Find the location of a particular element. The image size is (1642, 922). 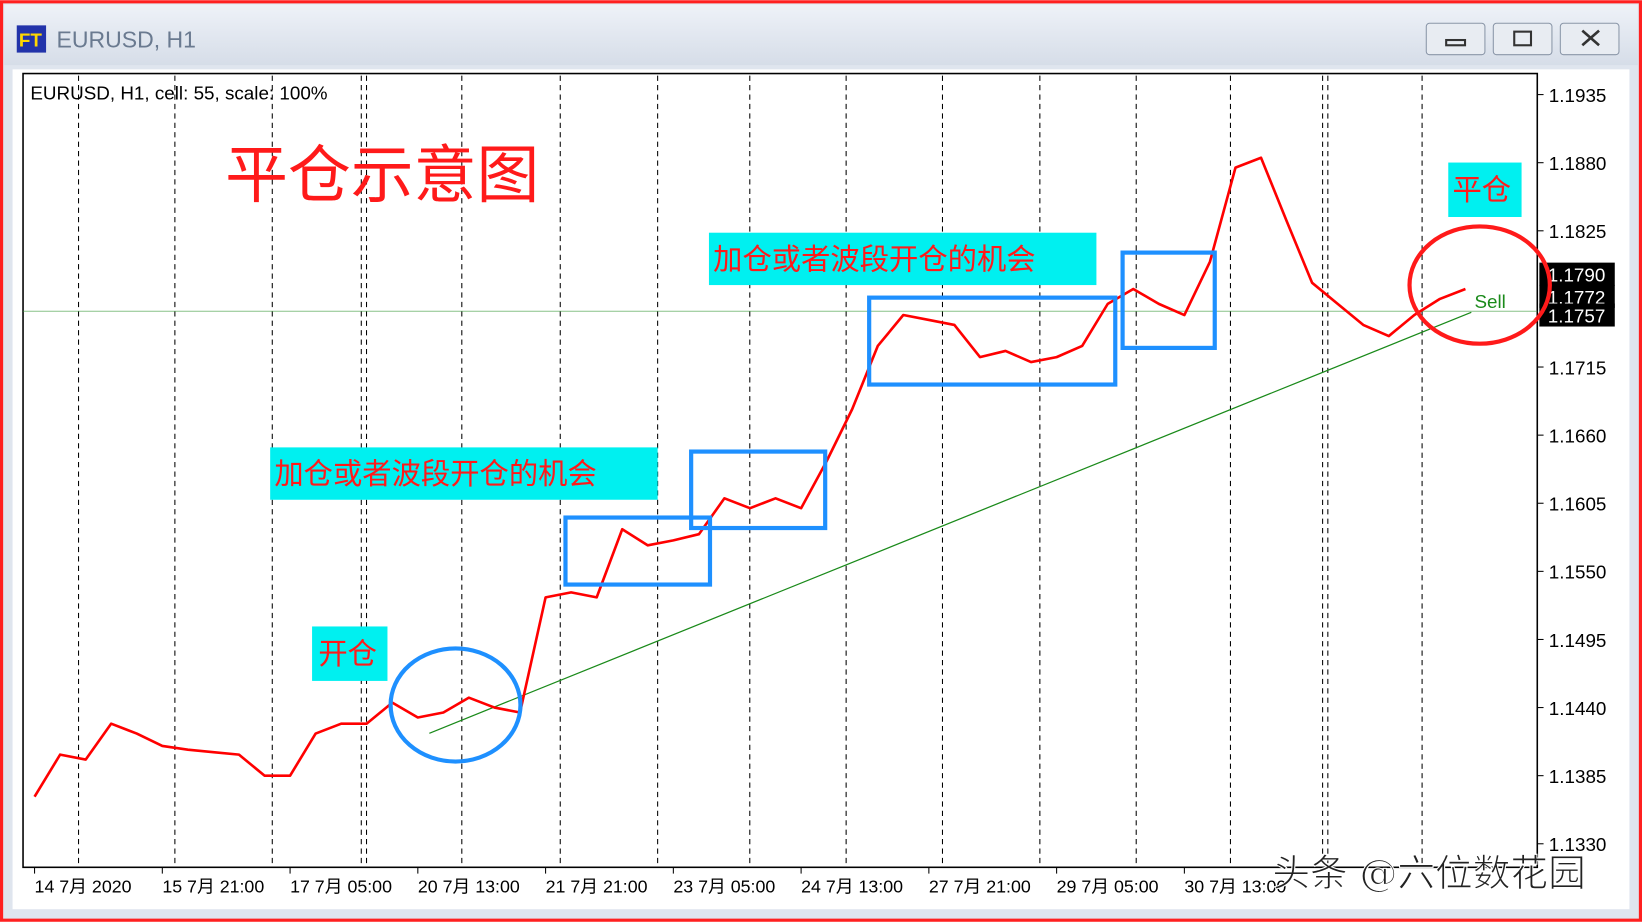

x-tick-label: 23 7月 05:00 is located at coordinates (724, 886).